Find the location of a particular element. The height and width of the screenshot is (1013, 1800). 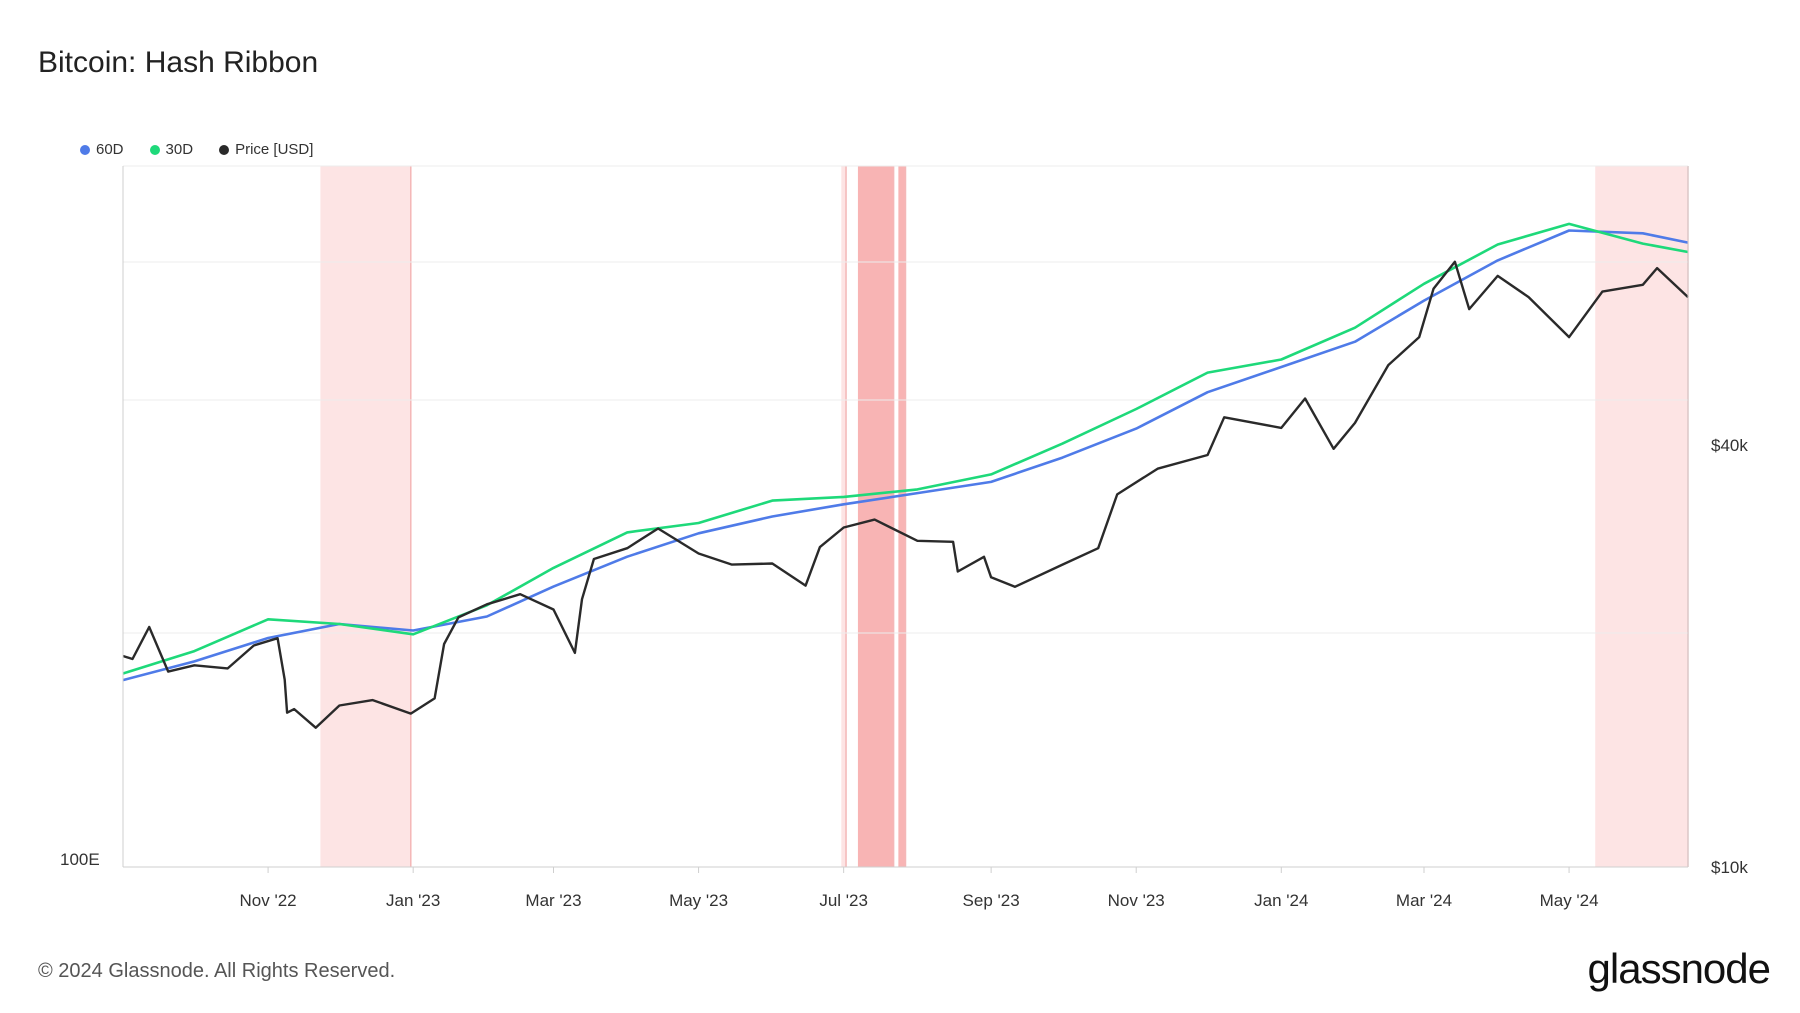

x-tick-label: May '23 is located at coordinates (698, 900).